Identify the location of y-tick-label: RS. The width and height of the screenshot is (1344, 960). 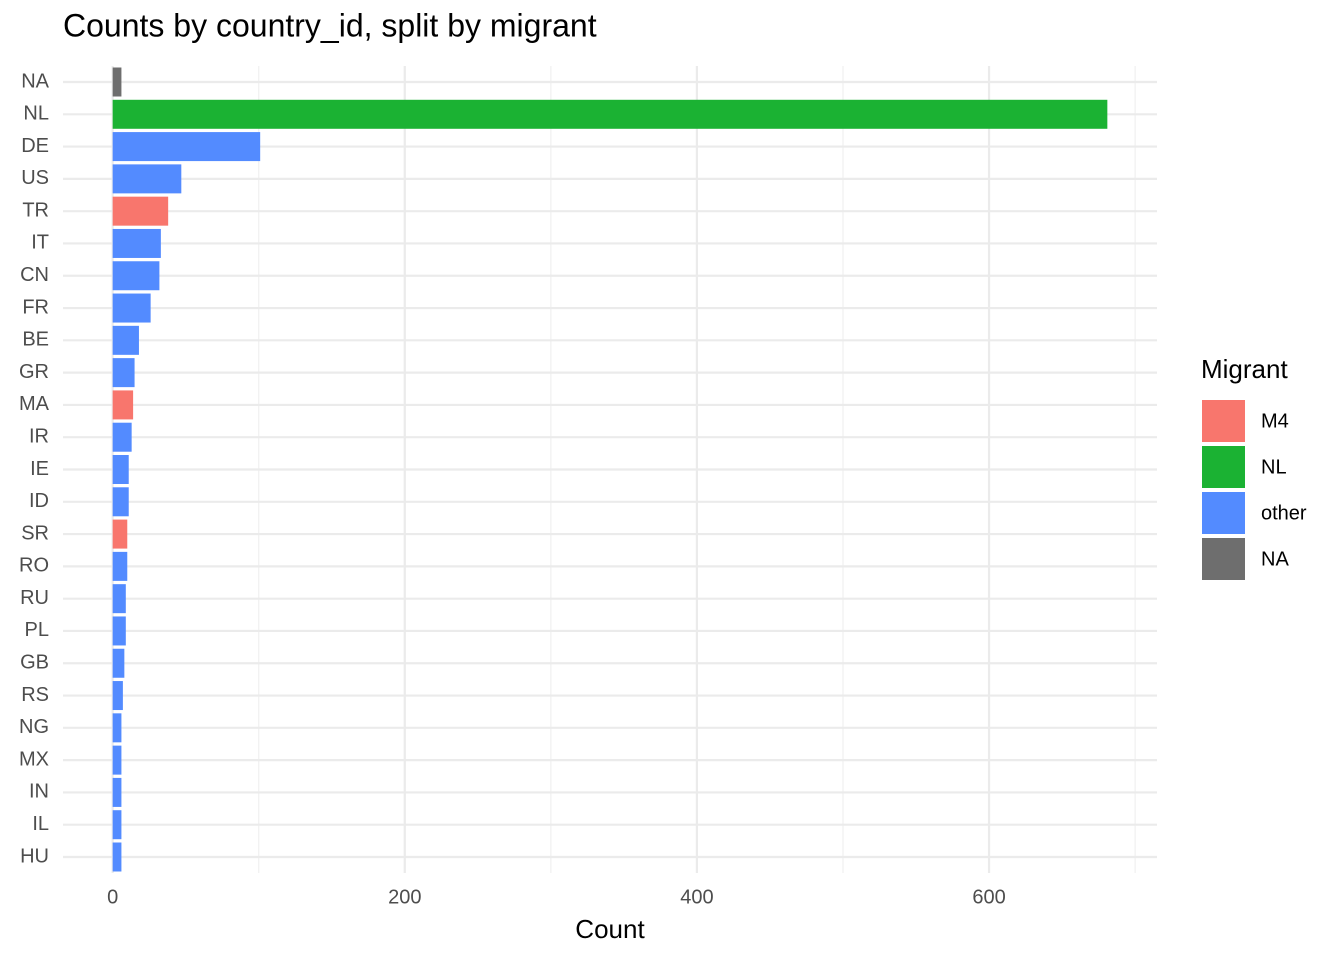
(35, 695).